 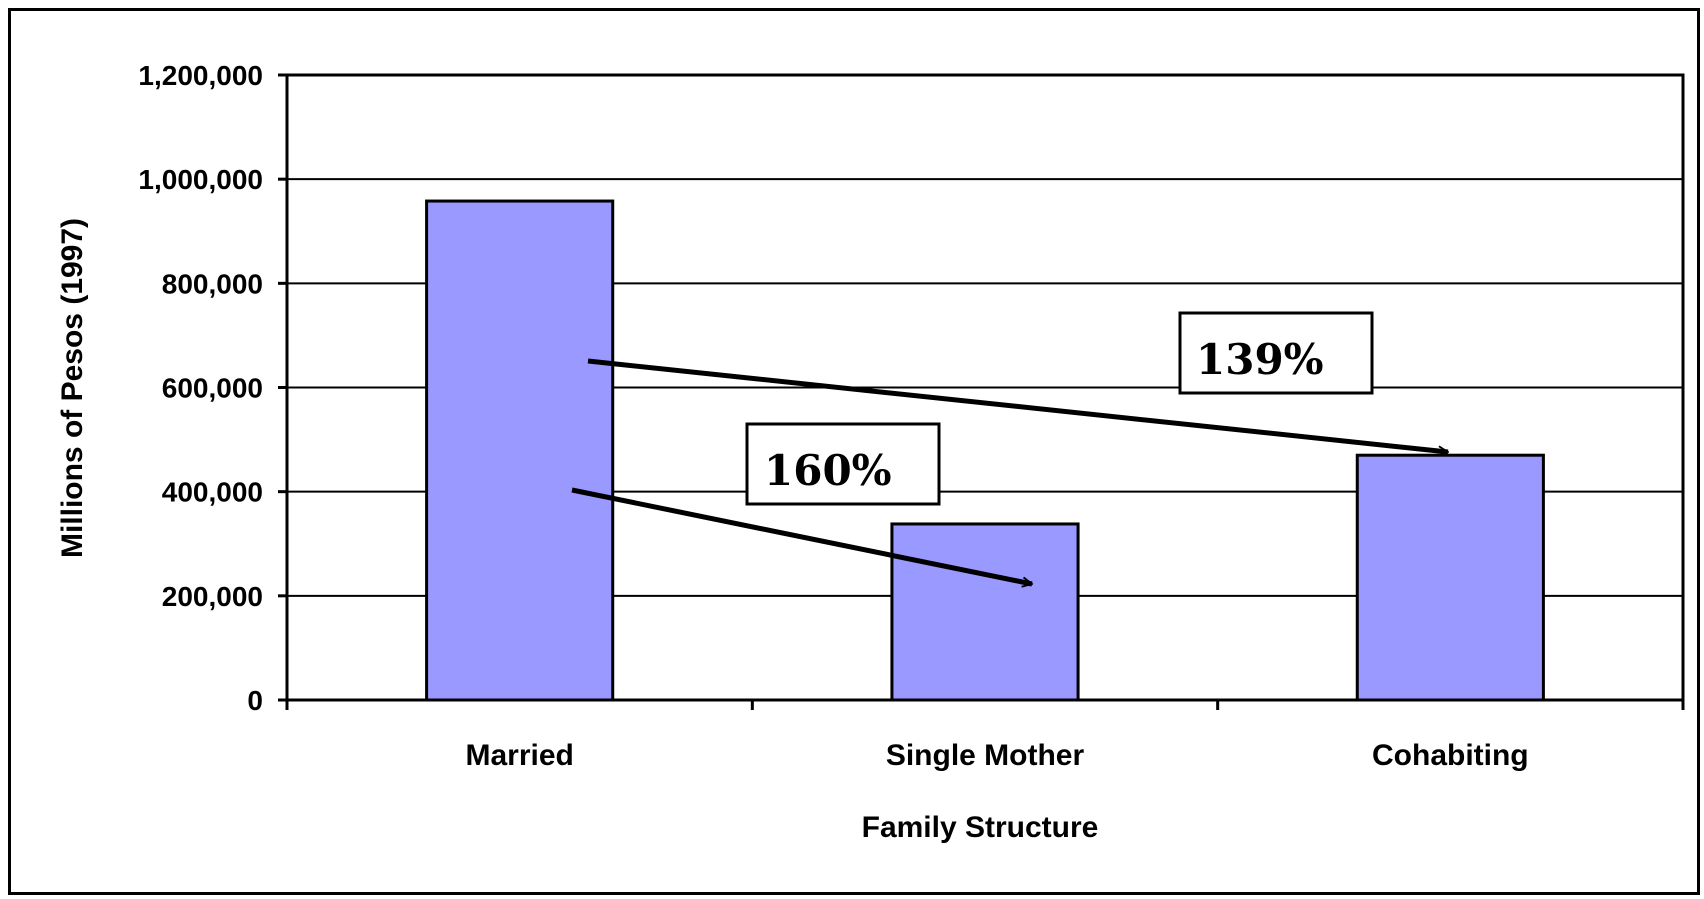 What do you see at coordinates (1017, 405) in the screenshot?
I see `arrow-married-to-cohabiting` at bounding box center [1017, 405].